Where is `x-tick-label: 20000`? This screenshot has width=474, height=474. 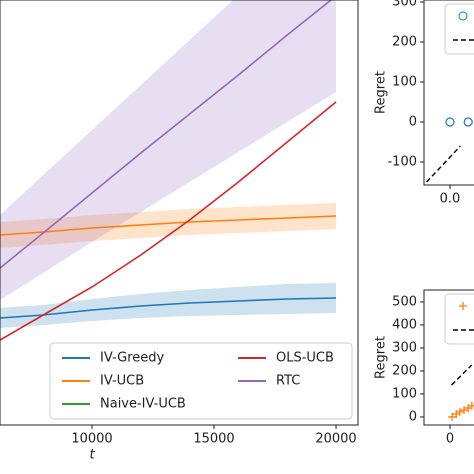
x-tick-label: 20000 is located at coordinates (335, 439).